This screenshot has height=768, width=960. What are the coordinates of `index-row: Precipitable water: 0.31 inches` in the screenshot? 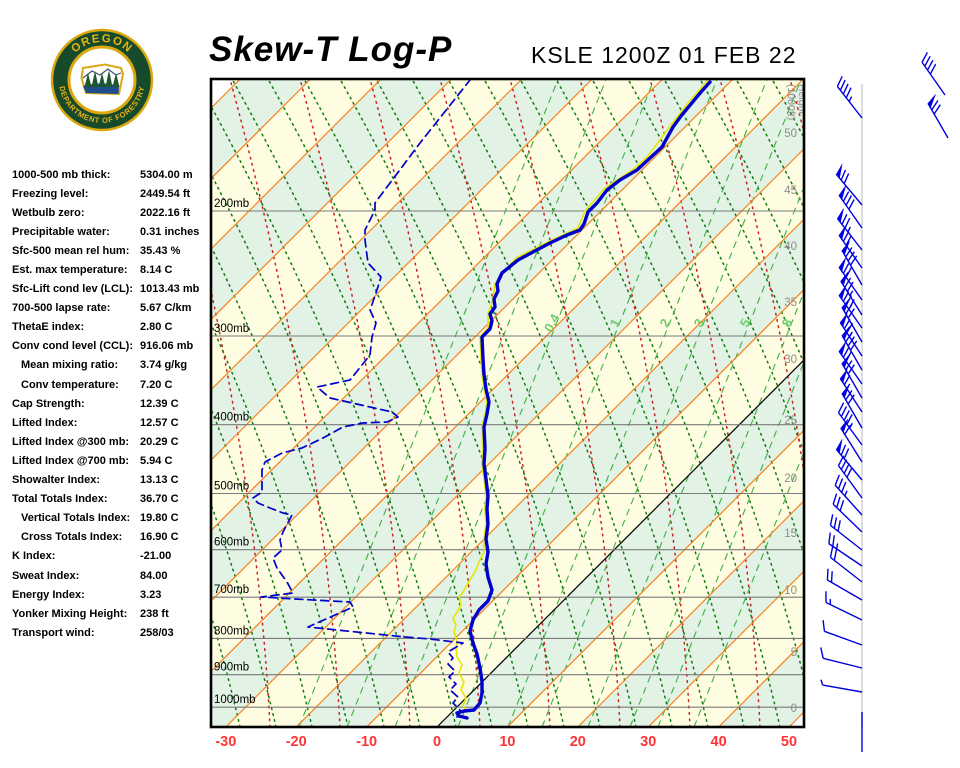 It's located at (111, 231).